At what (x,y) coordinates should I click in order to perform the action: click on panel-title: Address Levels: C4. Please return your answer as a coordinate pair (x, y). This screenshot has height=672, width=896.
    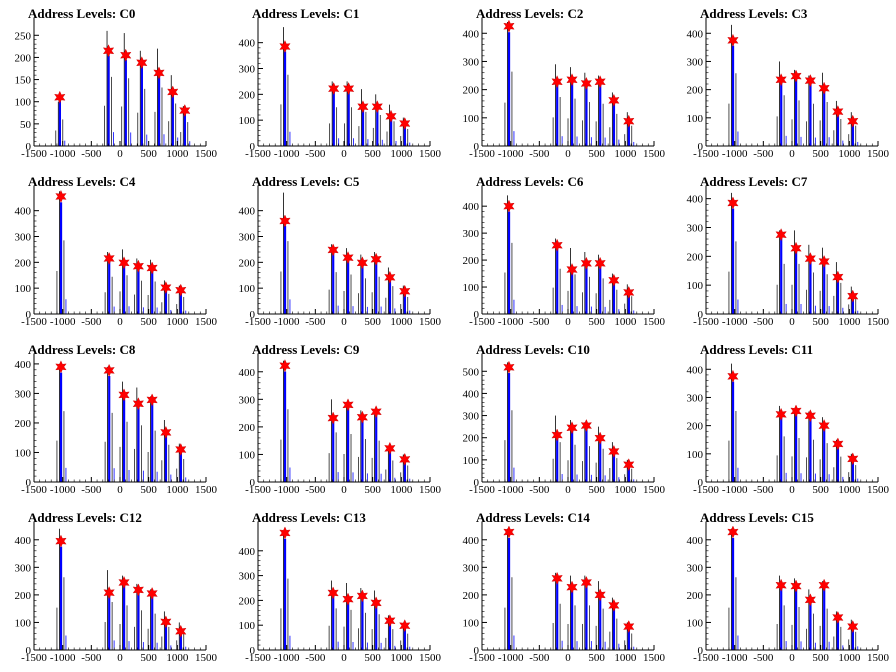
    Looking at the image, I should click on (81, 182).